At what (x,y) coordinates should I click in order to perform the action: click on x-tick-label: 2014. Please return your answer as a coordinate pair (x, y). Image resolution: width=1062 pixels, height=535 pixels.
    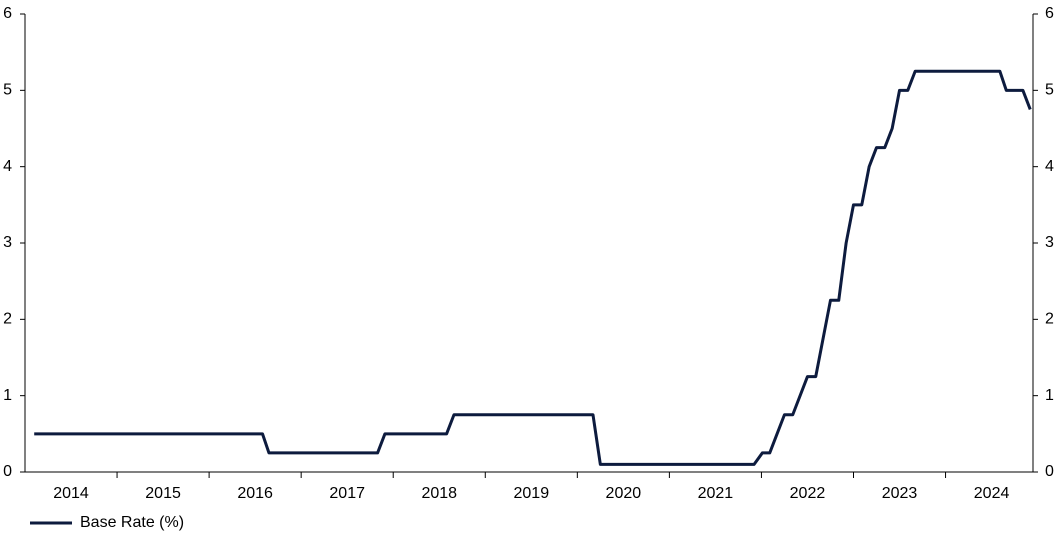
    Looking at the image, I should click on (71, 493).